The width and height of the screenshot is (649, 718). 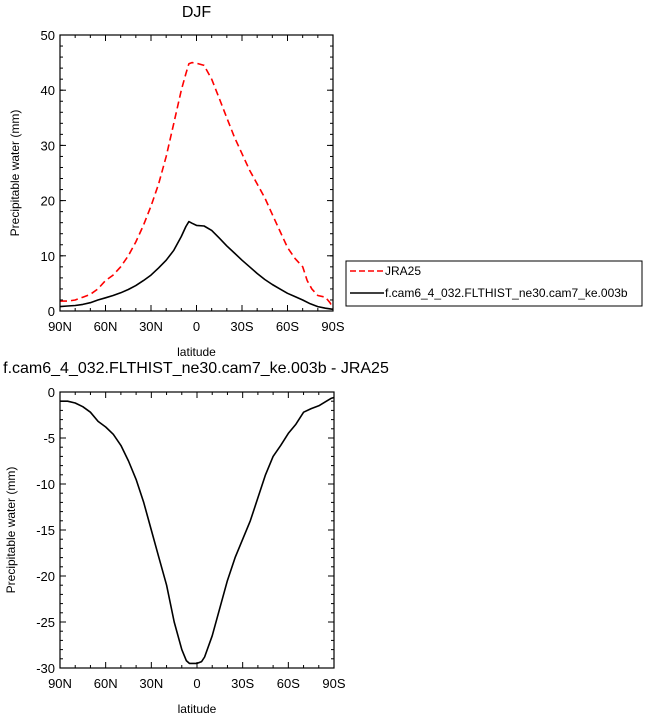 What do you see at coordinates (151, 683) in the screenshot?
I see `bottom-x-tick-label: 30N` at bounding box center [151, 683].